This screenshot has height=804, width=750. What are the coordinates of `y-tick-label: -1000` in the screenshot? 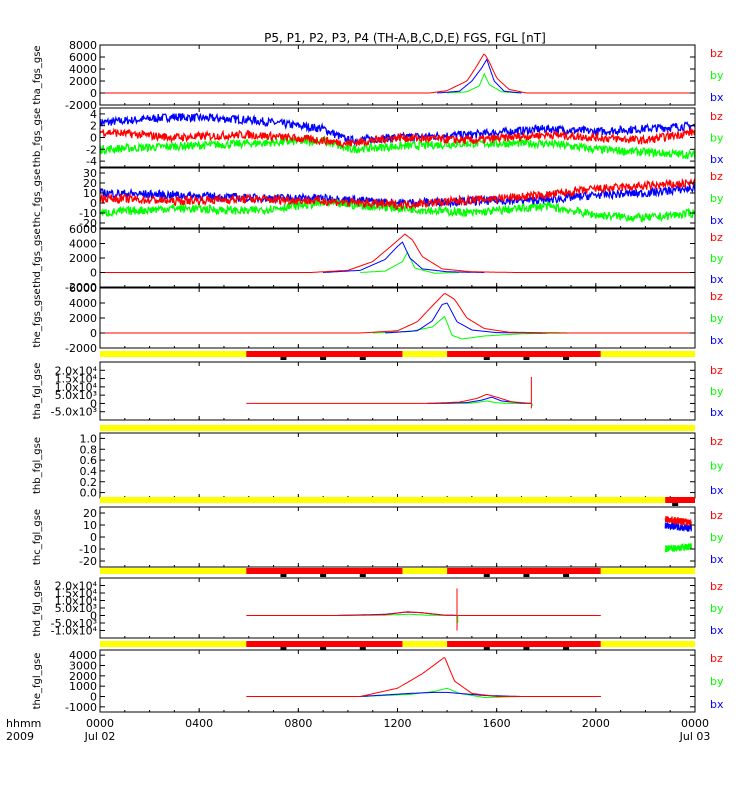 It's located at (81, 707).